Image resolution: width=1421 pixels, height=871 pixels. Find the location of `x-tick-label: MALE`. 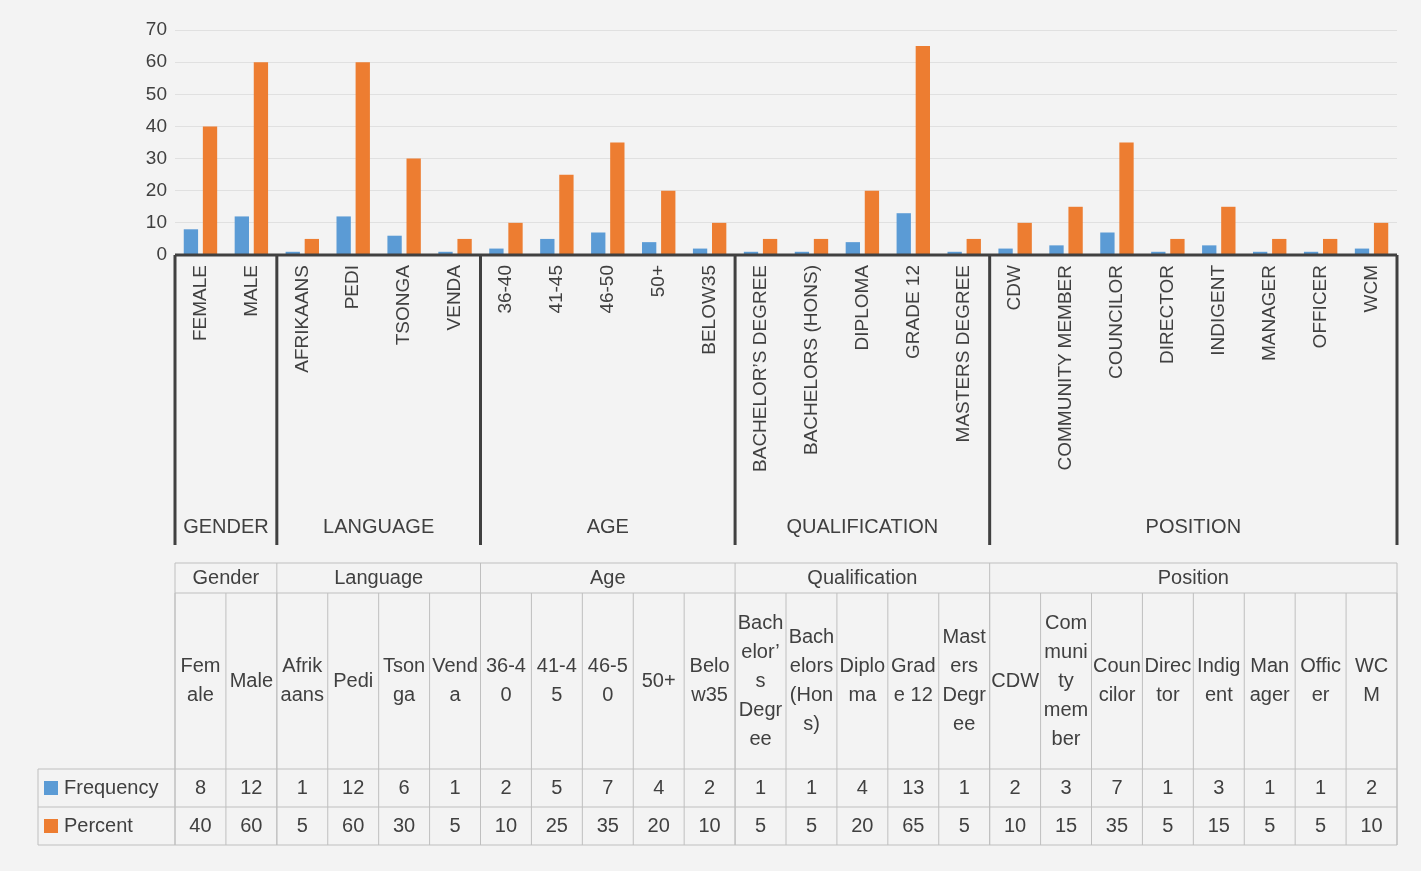

x-tick-label: MALE is located at coordinates (250, 291).